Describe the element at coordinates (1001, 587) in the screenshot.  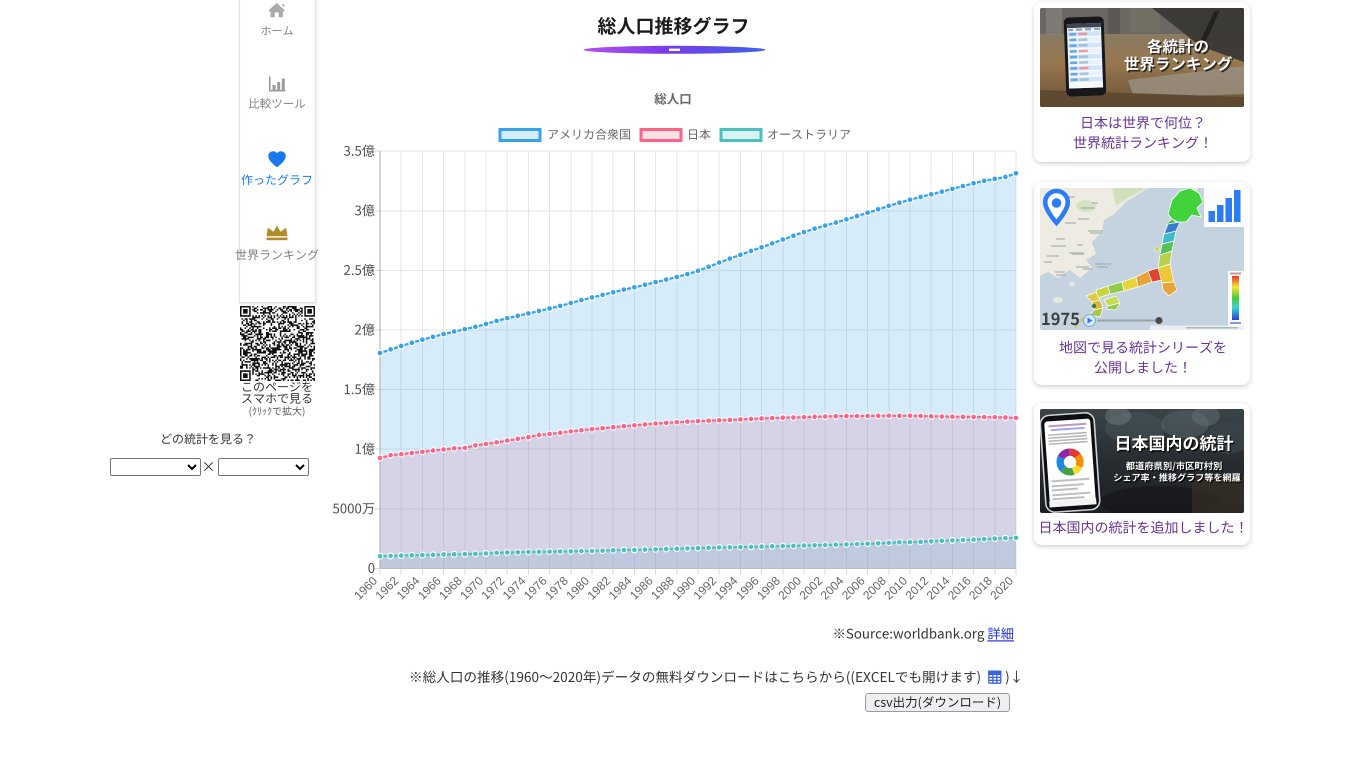
I see `svg-text: 2020` at that location.